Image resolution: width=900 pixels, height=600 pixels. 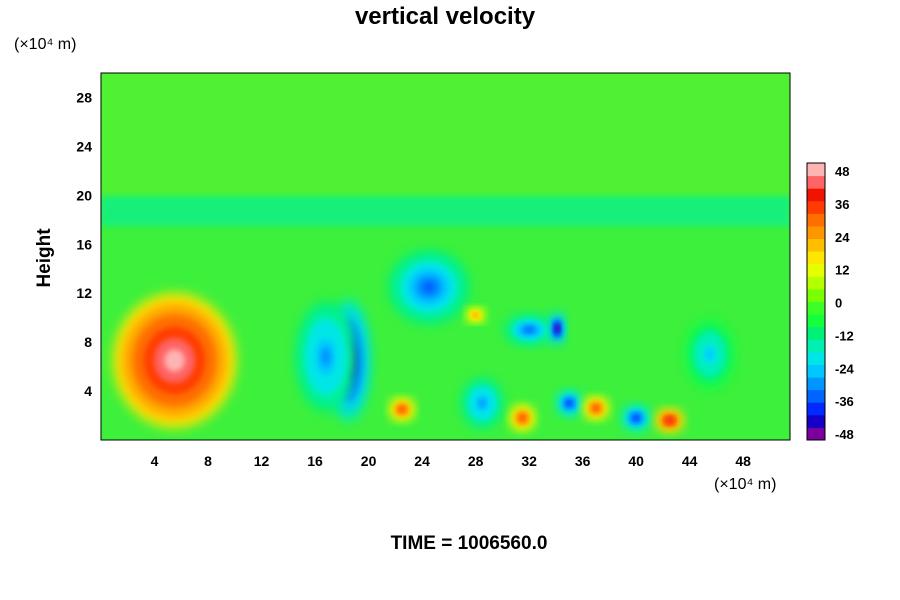 What do you see at coordinates (838, 303) in the screenshot?
I see `colorbar-tick-label: 0` at bounding box center [838, 303].